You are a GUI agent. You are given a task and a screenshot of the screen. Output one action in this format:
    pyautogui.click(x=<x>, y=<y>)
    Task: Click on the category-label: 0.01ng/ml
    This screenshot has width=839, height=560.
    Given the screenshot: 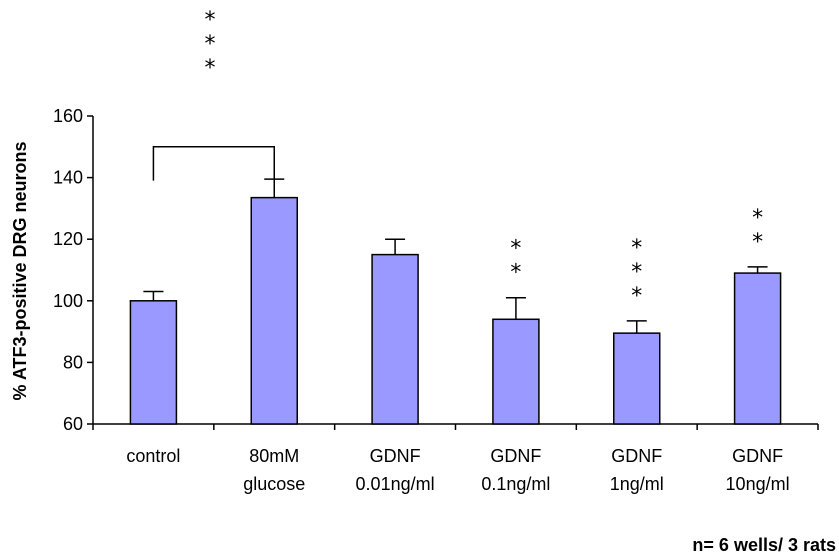 What is the action you would take?
    pyautogui.click(x=395, y=484)
    